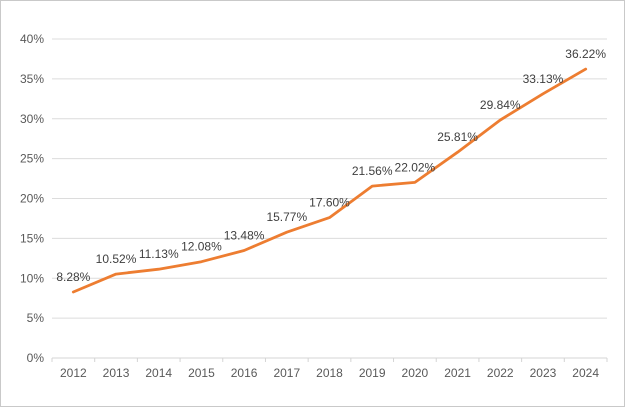 The width and height of the screenshot is (625, 407). Describe the element at coordinates (116, 259) in the screenshot. I see `data-label: 10.52%` at that location.